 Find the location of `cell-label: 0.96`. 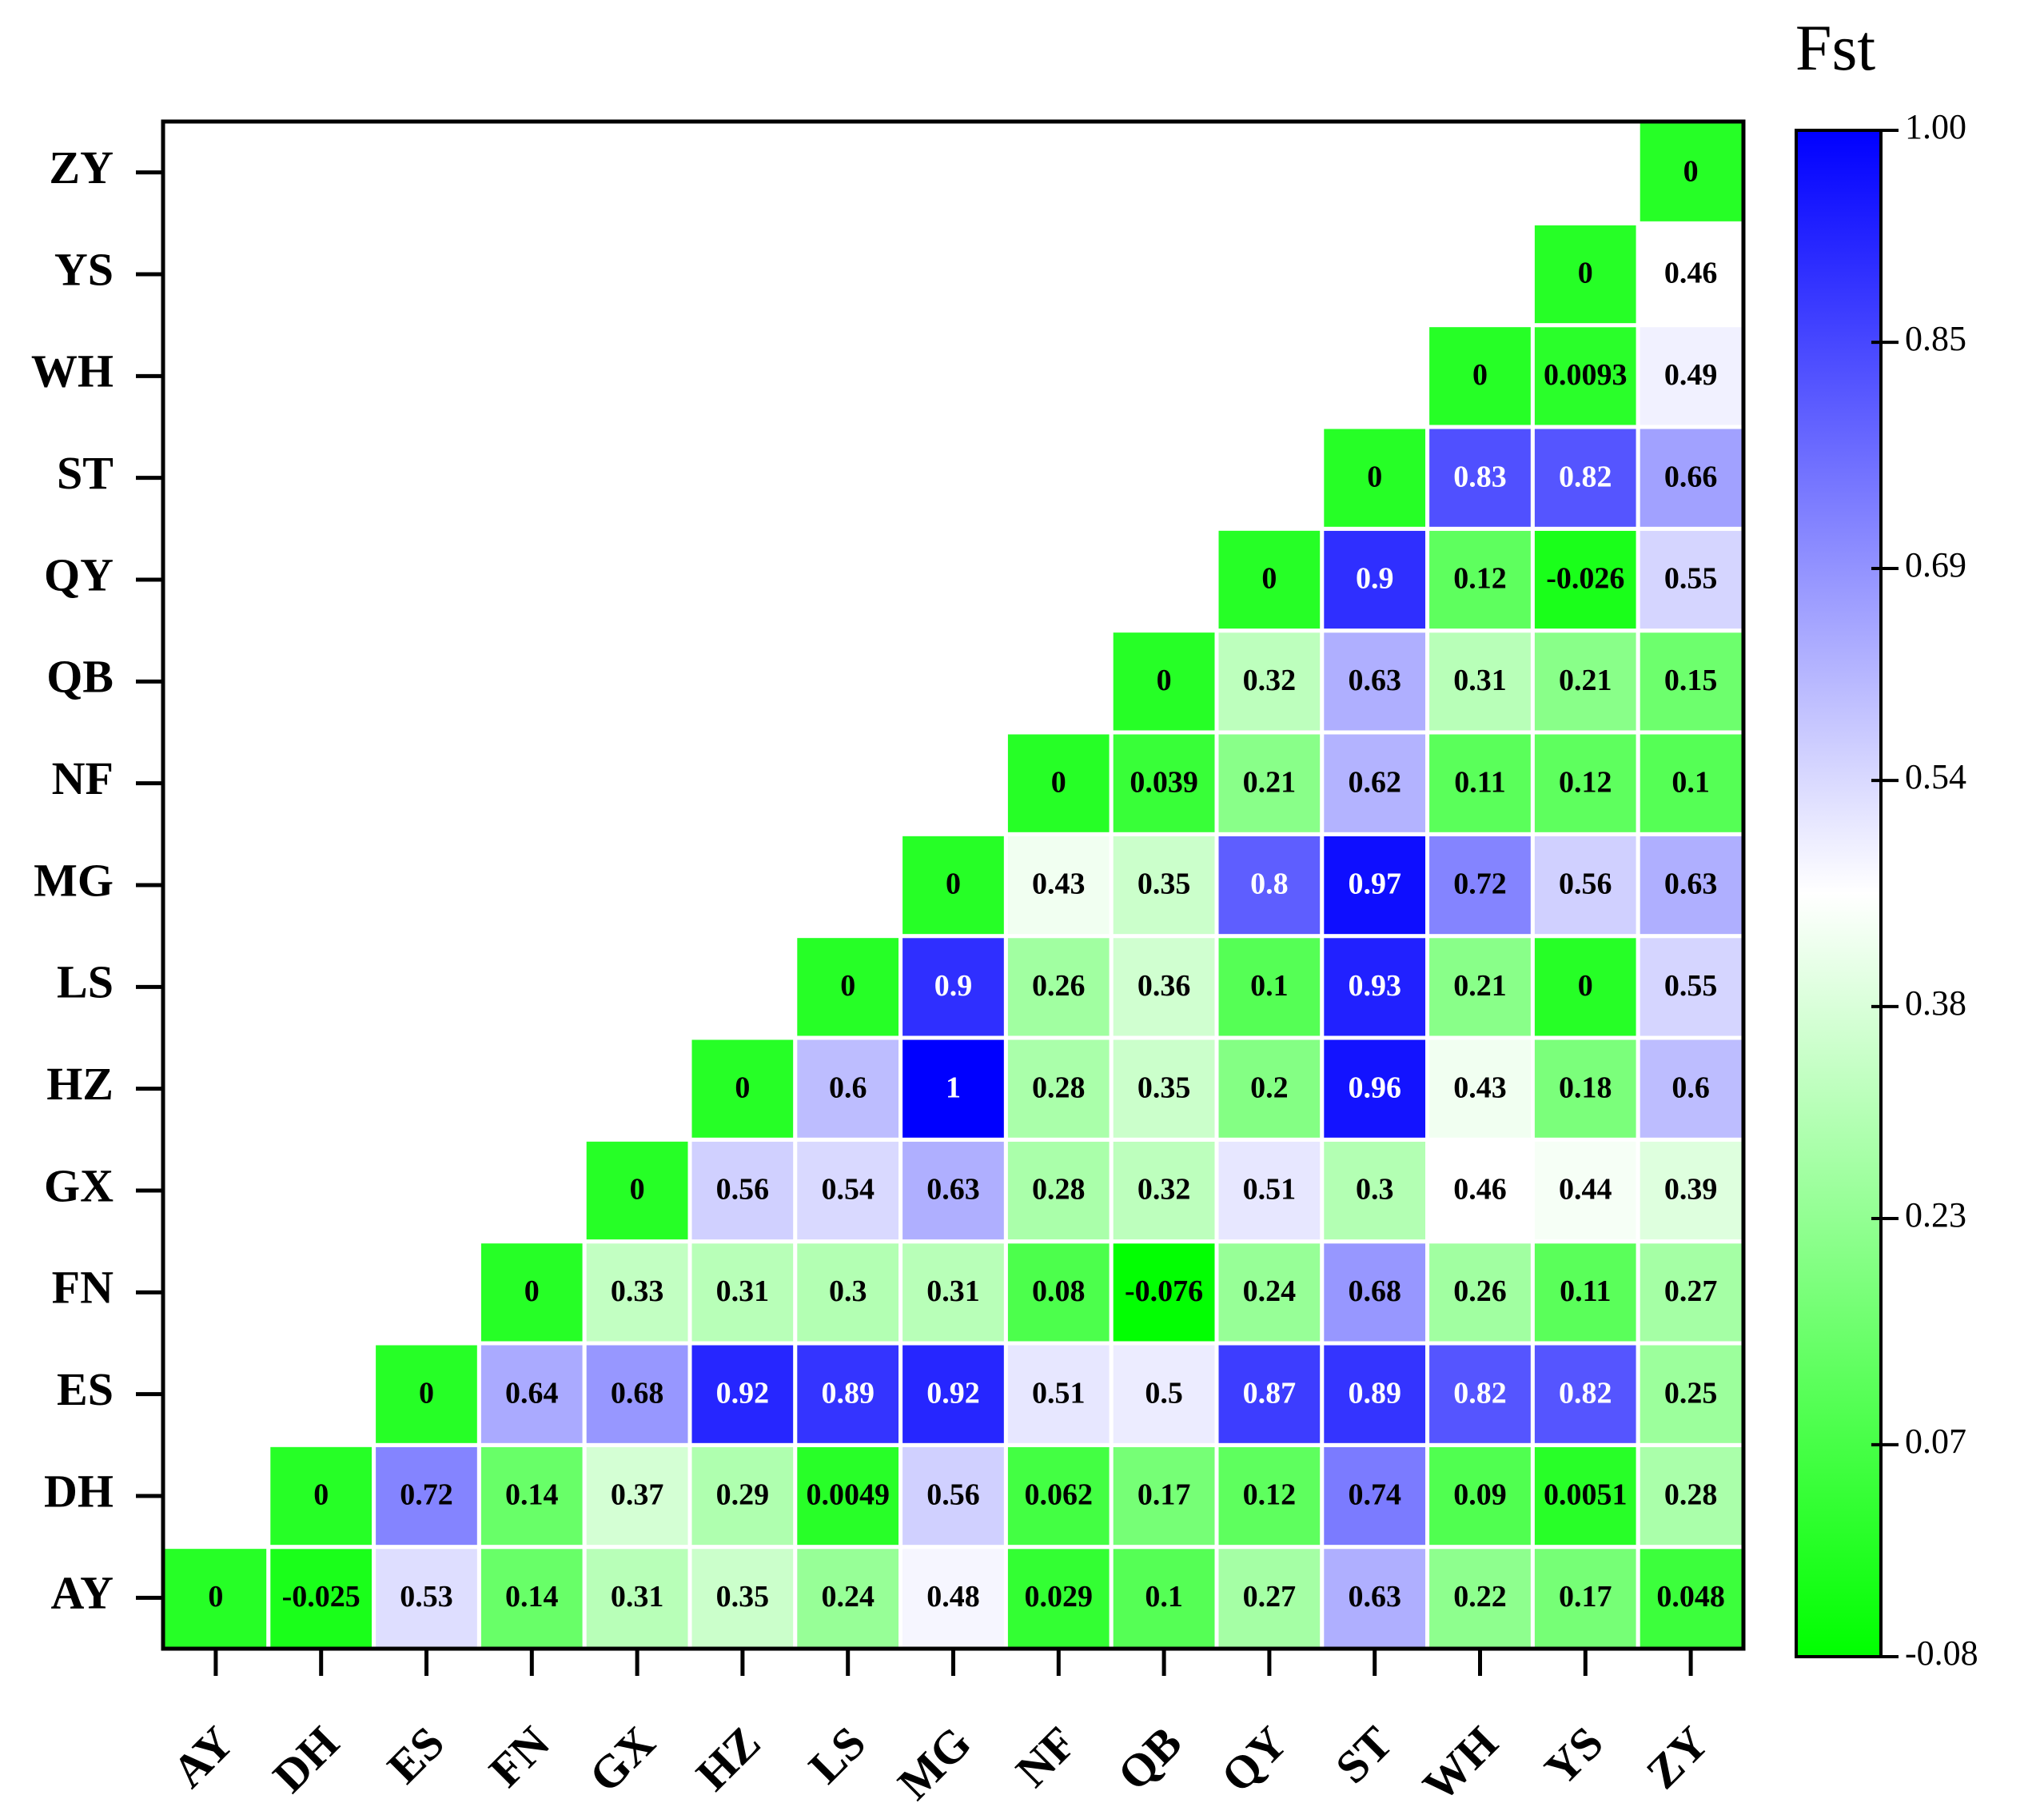

cell-label: 0.96 is located at coordinates (1374, 1087).